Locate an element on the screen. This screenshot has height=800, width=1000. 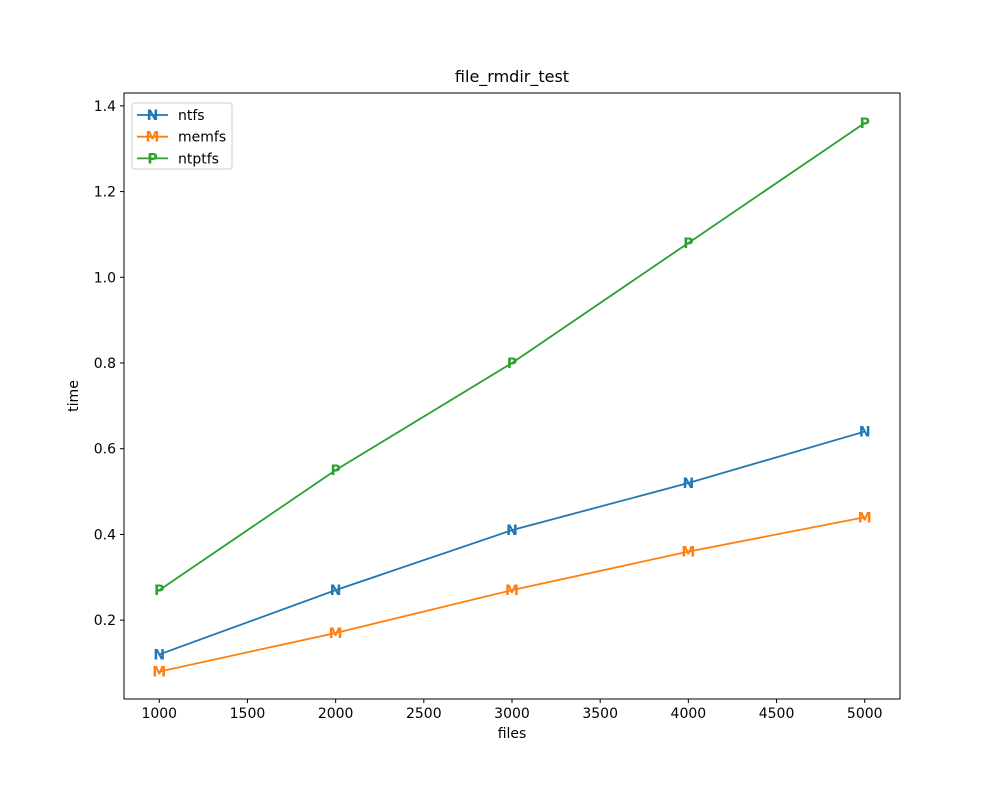
series-line-memfs is located at coordinates (512, 594).